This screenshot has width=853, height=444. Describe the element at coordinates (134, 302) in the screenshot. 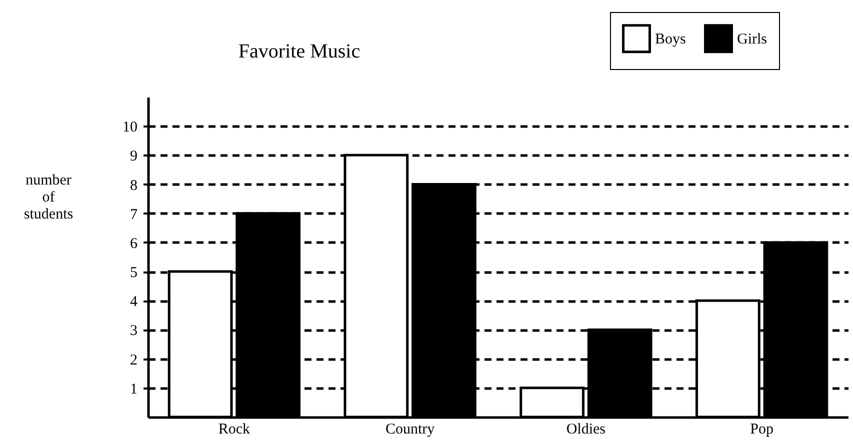

I see `y-tick-label: 4` at that location.